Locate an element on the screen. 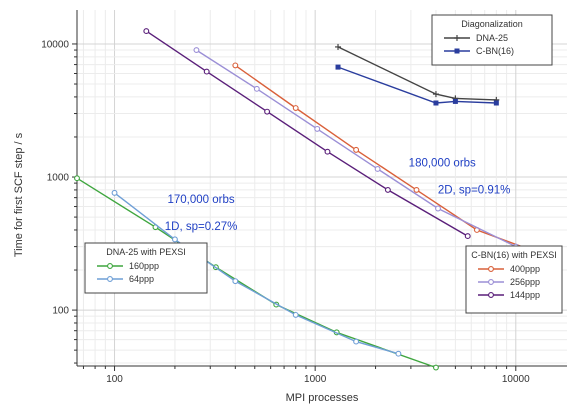 The image size is (573, 408). legend-label: DNA-25 is located at coordinates (492, 38).